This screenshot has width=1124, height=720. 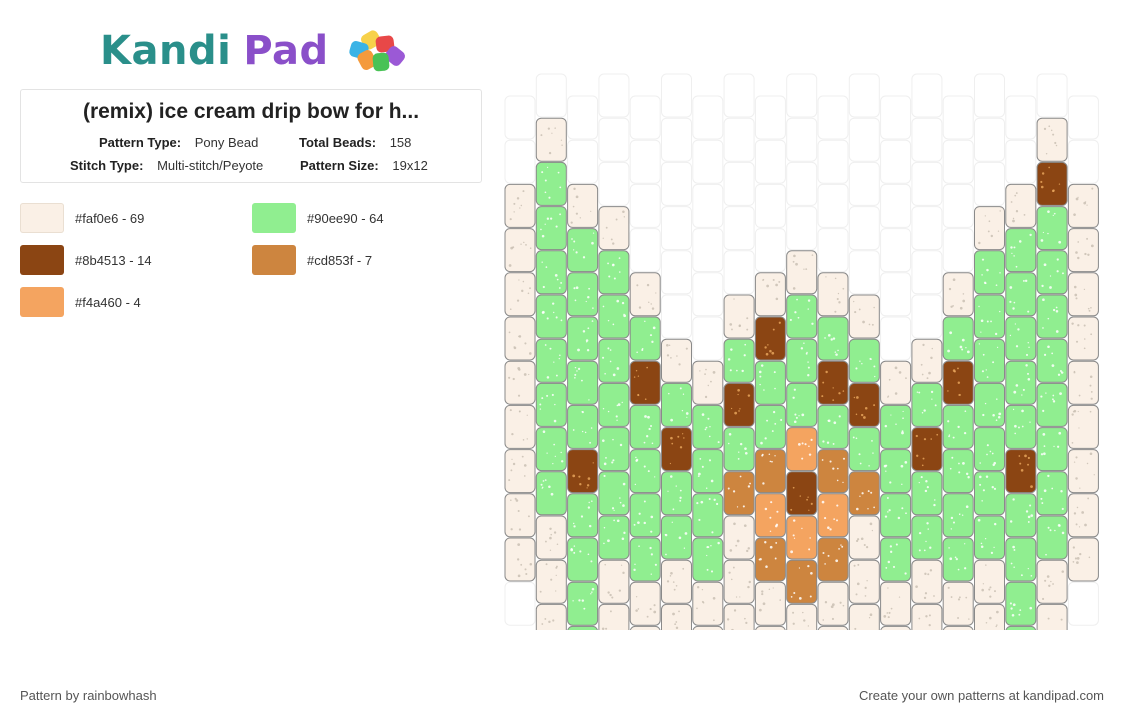 I want to click on create-pattern-link: Create your own patterns at kandipad.com, so click(x=981, y=695).